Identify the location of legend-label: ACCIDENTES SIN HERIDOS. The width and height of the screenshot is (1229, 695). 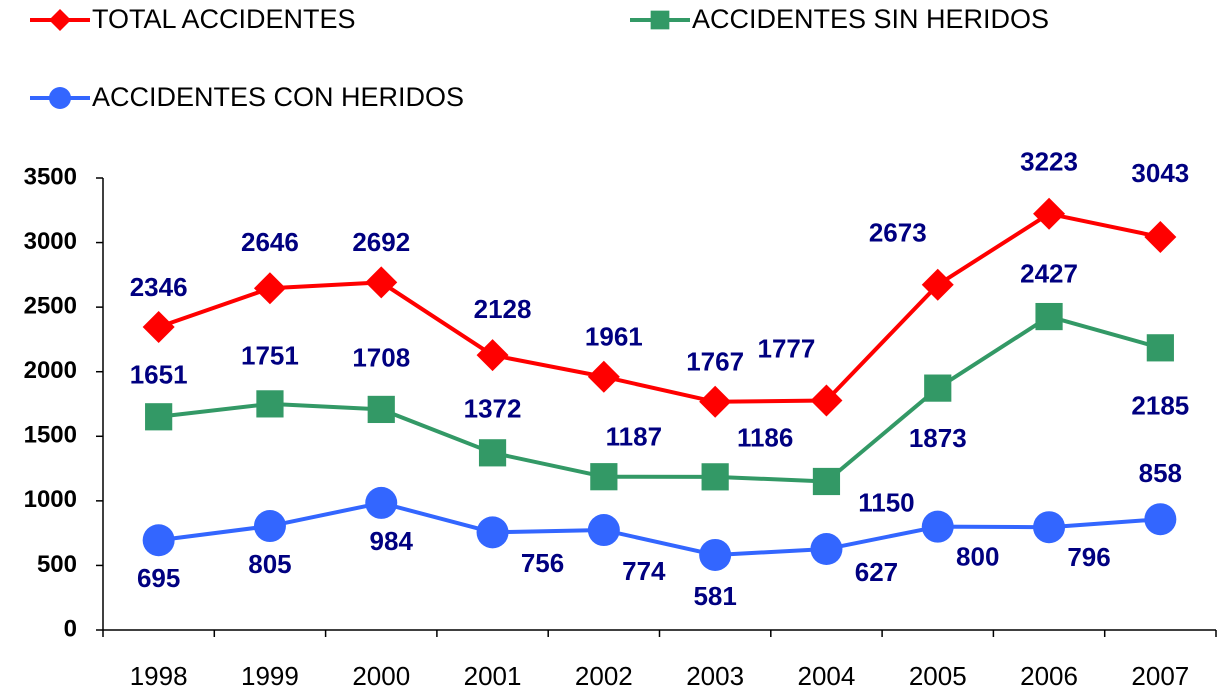
(870, 19).